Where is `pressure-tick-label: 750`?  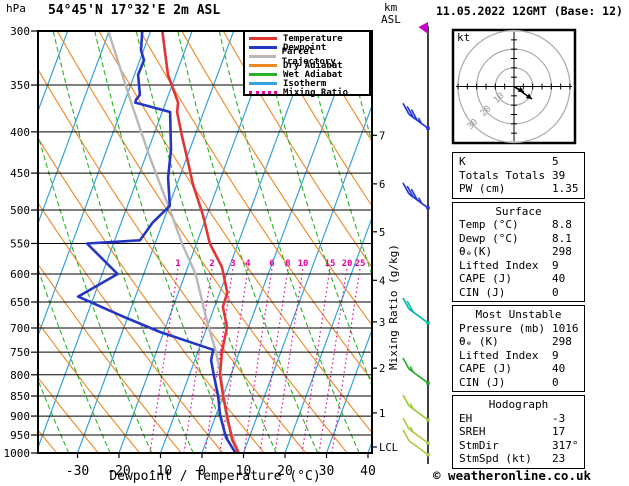
pressure-tick-label: 750 is located at coordinates (20, 352).